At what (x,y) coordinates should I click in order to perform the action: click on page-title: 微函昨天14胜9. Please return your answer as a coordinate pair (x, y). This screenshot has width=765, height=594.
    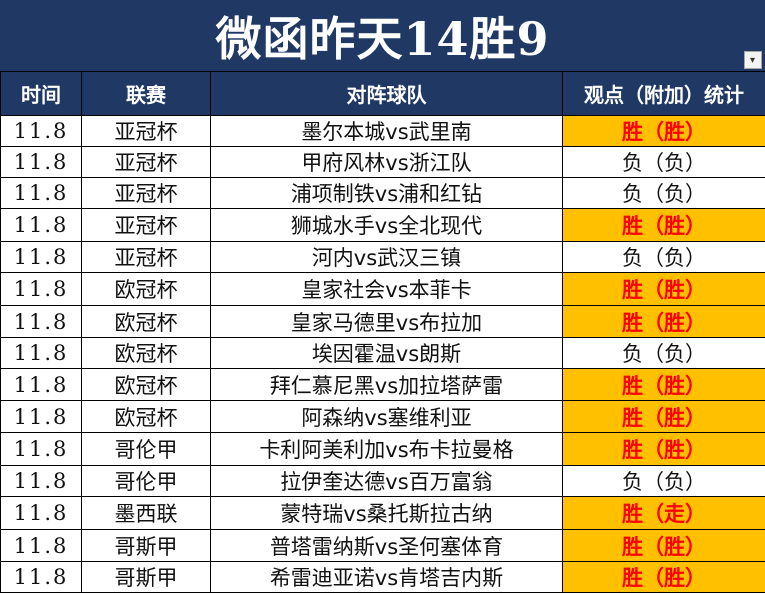
    Looking at the image, I should click on (382, 38).